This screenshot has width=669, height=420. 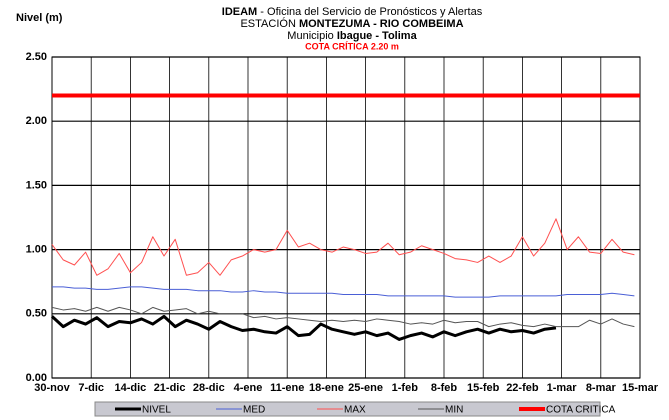 I want to click on x-tick-label: 11-ene, so click(x=287, y=388).